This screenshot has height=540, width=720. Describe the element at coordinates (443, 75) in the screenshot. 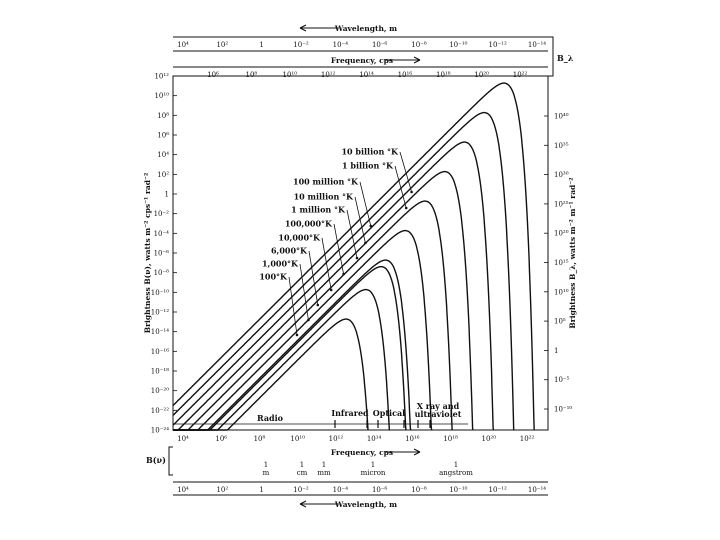

I see `top-frequency-tick: 10¹⁸` at that location.